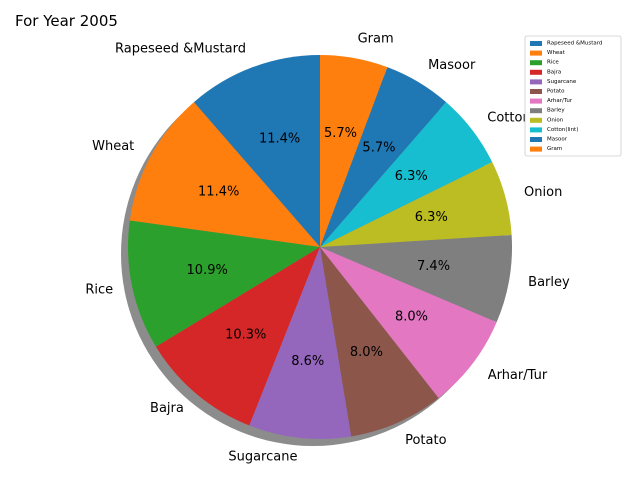  Describe the element at coordinates (560, 101) in the screenshot. I see `legend-label-arhar-tur: Arhar/Tur` at that location.